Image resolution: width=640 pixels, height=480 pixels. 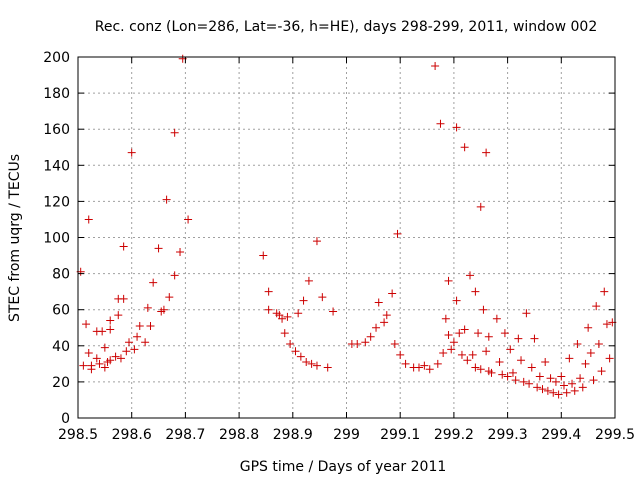 What do you see at coordinates (615, 435) in the screenshot?
I see `x-tick-label: 299.5` at bounding box center [615, 435].